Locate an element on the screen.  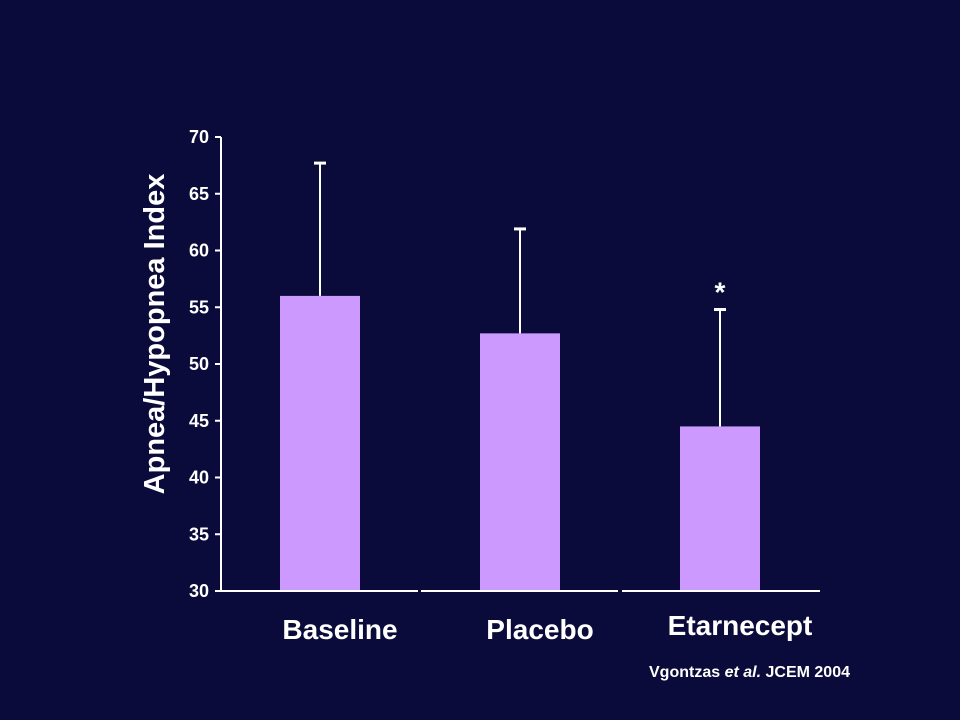
citation-etal: et al. is located at coordinates (743, 672).